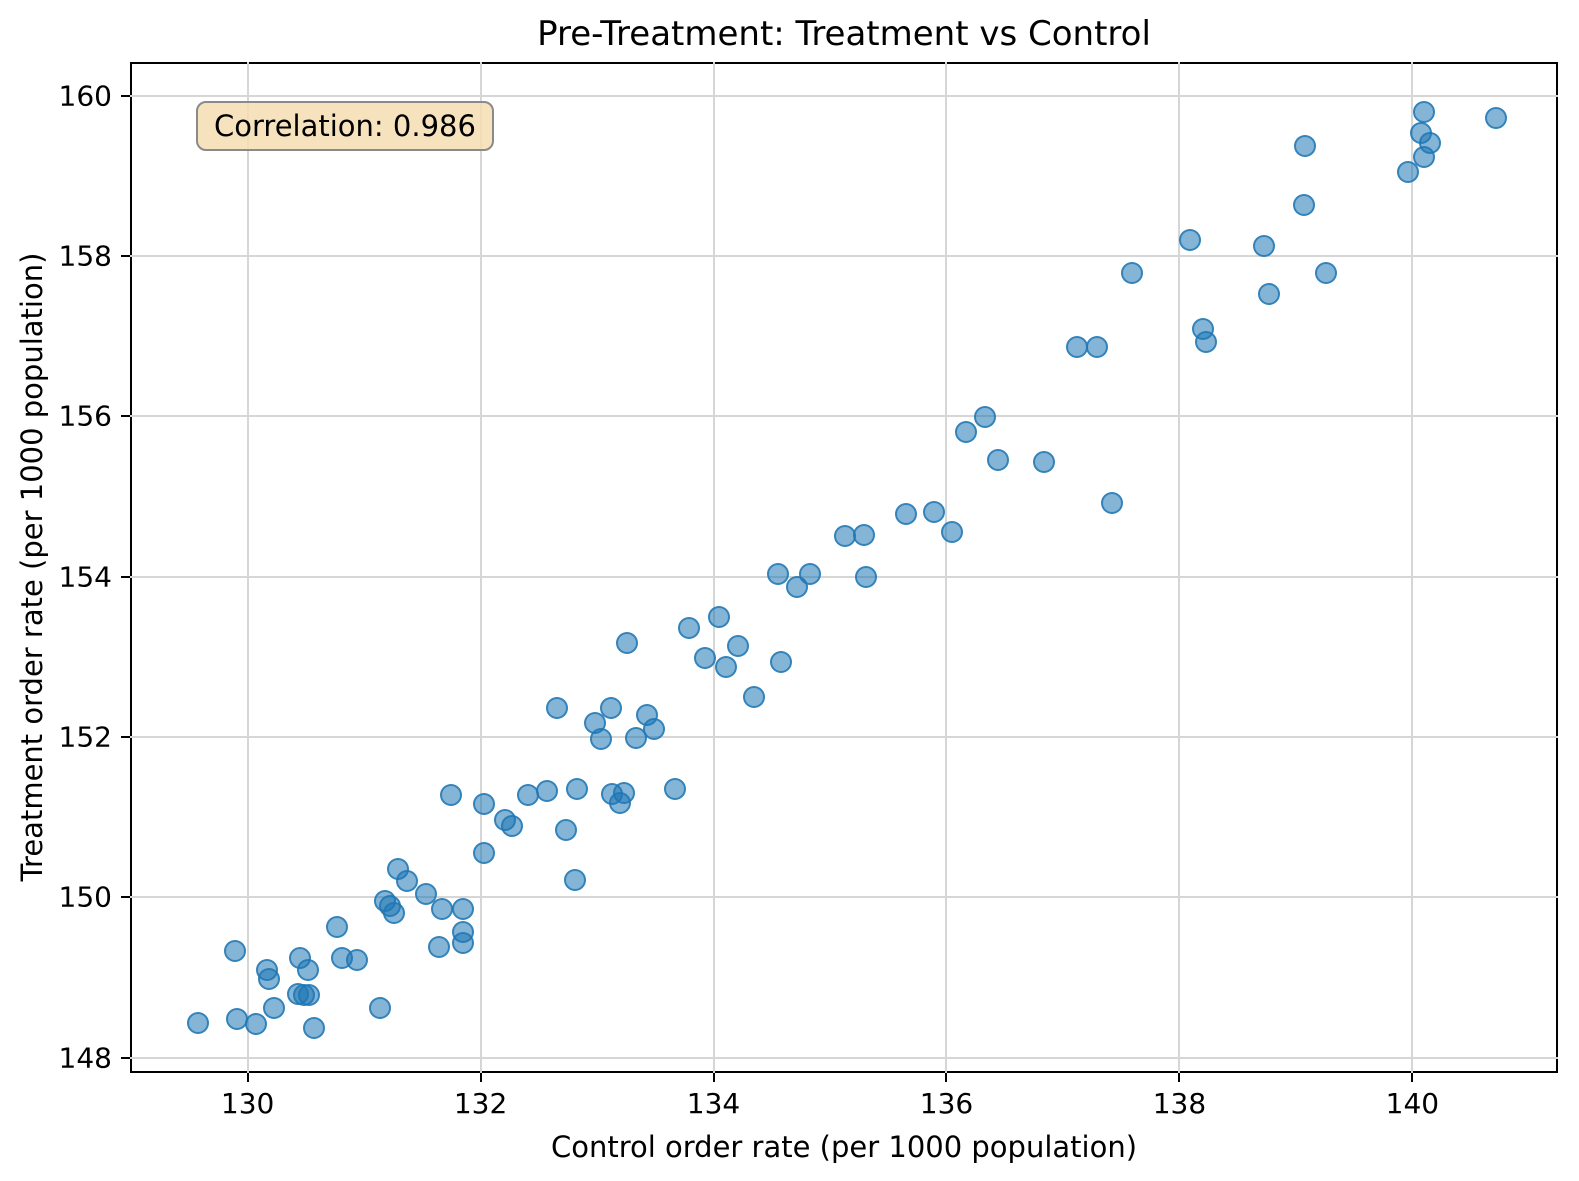  What do you see at coordinates (85, 897) in the screenshot?
I see `y-tick-label: 150` at bounding box center [85, 897].